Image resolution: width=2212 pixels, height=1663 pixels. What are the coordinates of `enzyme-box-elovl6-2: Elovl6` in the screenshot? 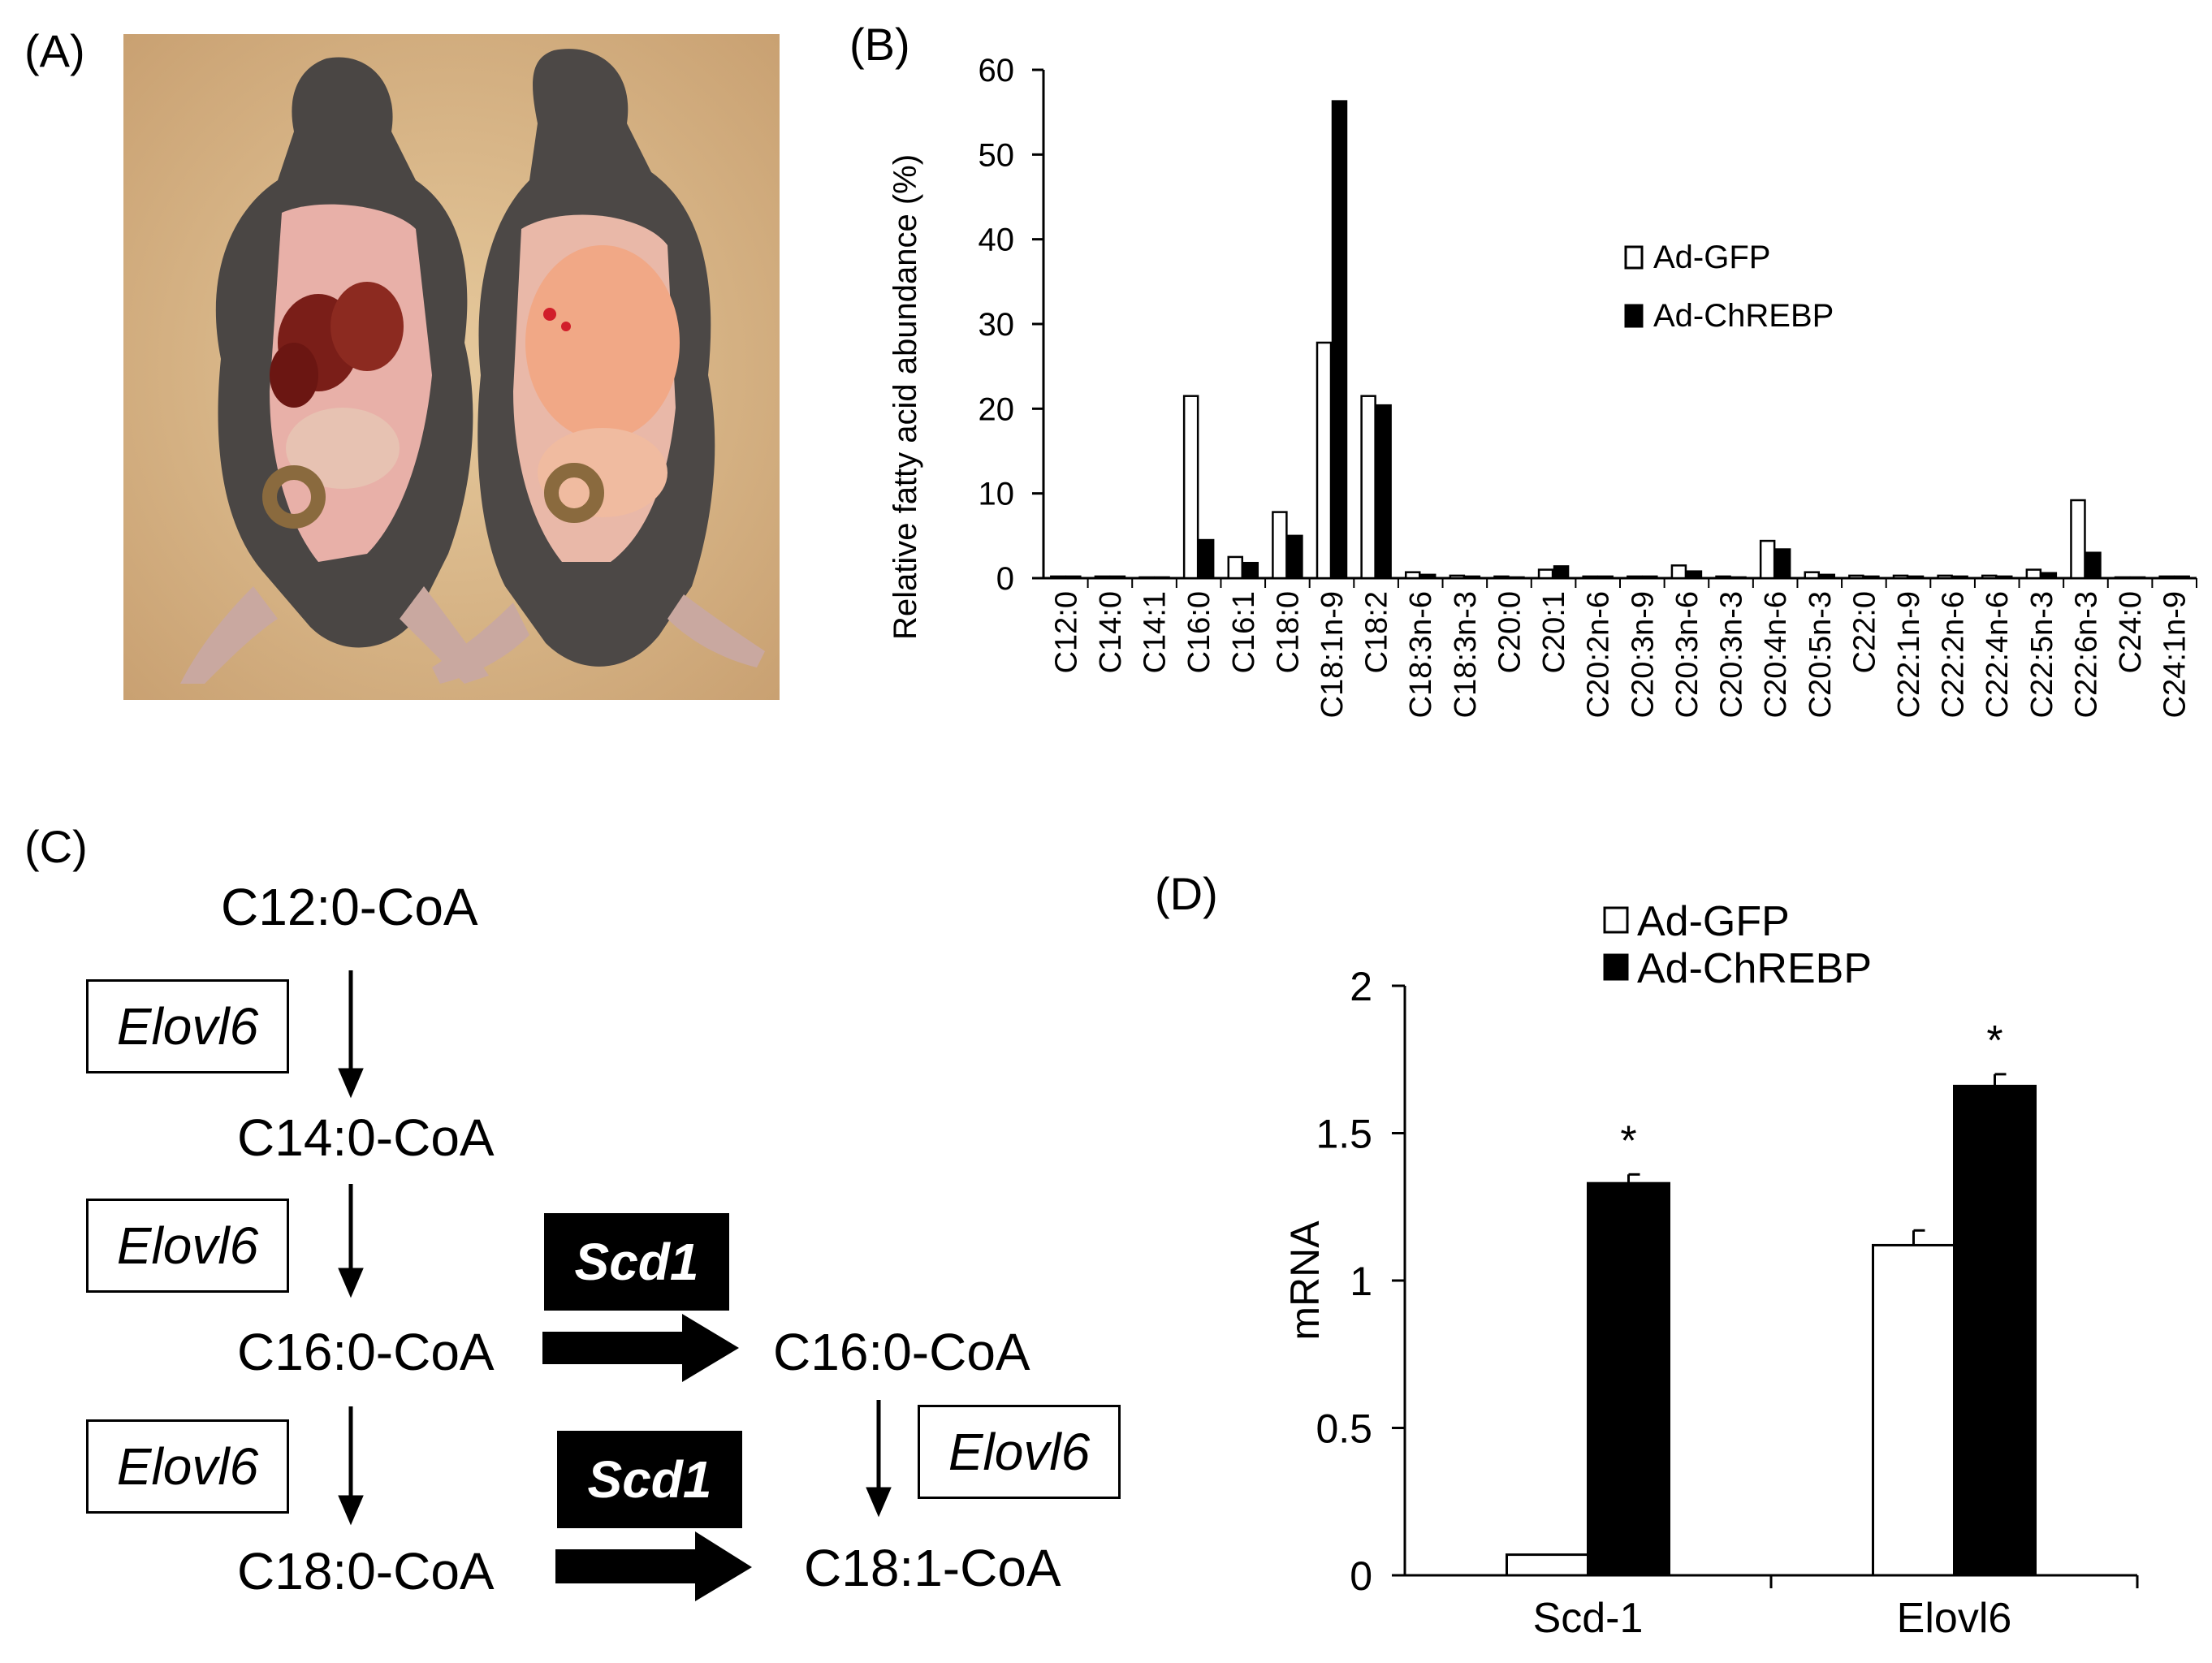 It's located at (187, 1246).